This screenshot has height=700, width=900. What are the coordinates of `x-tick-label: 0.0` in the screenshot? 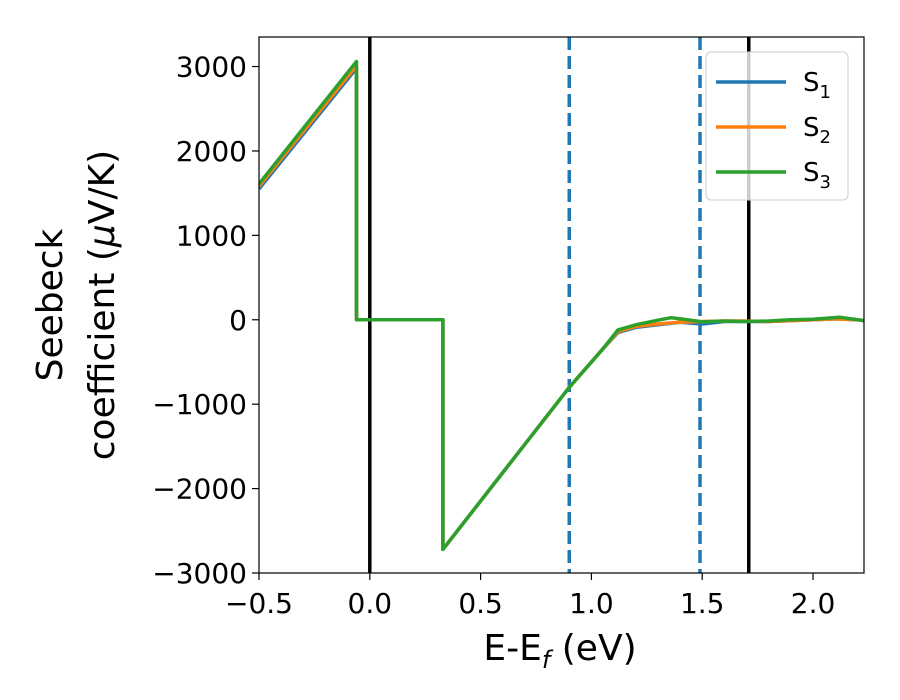 It's located at (370, 603).